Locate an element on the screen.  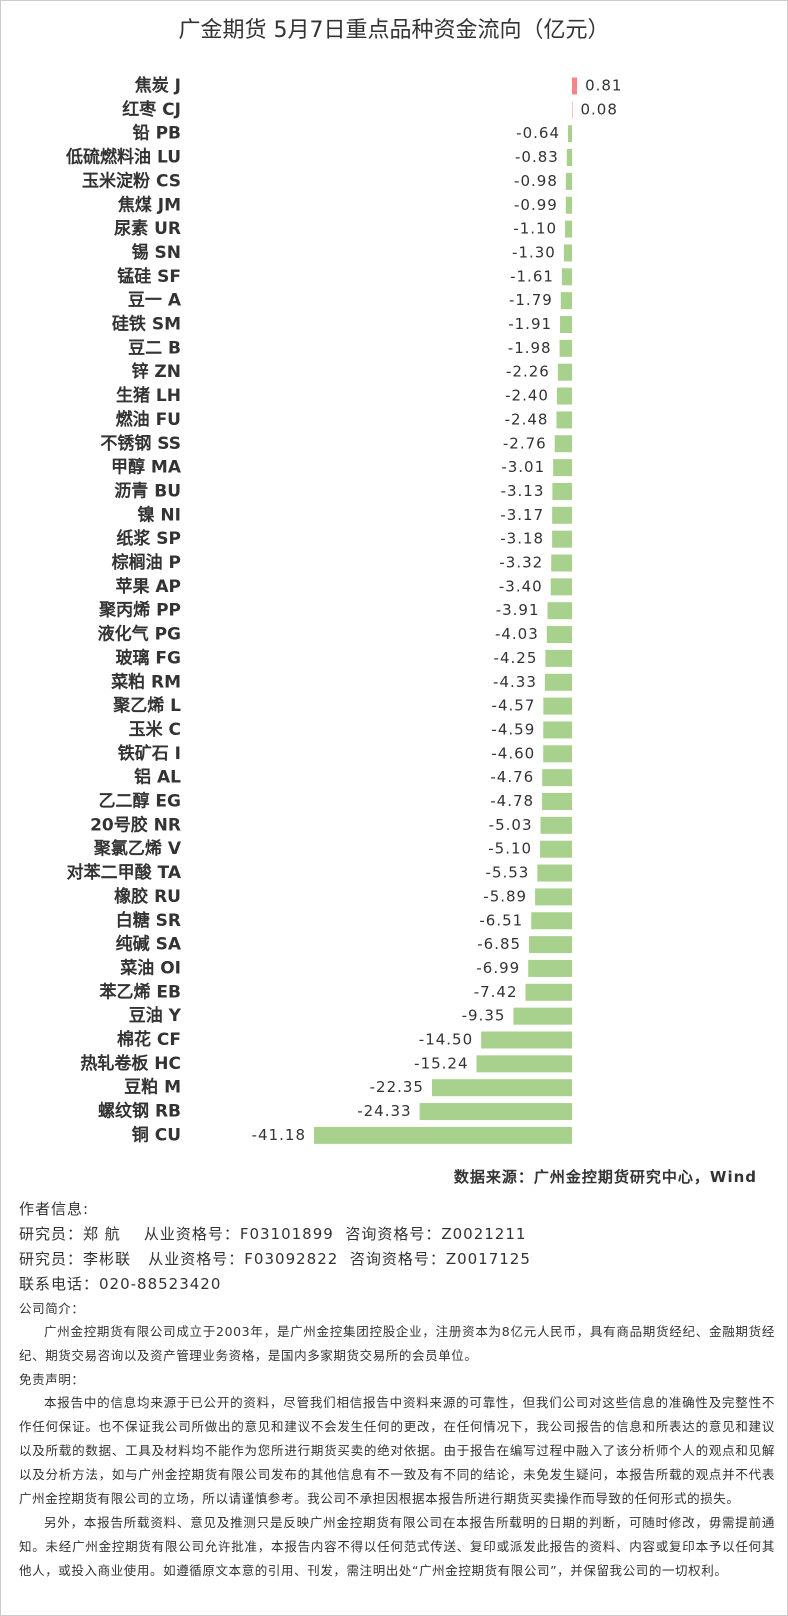
value-label: -1.98 is located at coordinates (530, 348).